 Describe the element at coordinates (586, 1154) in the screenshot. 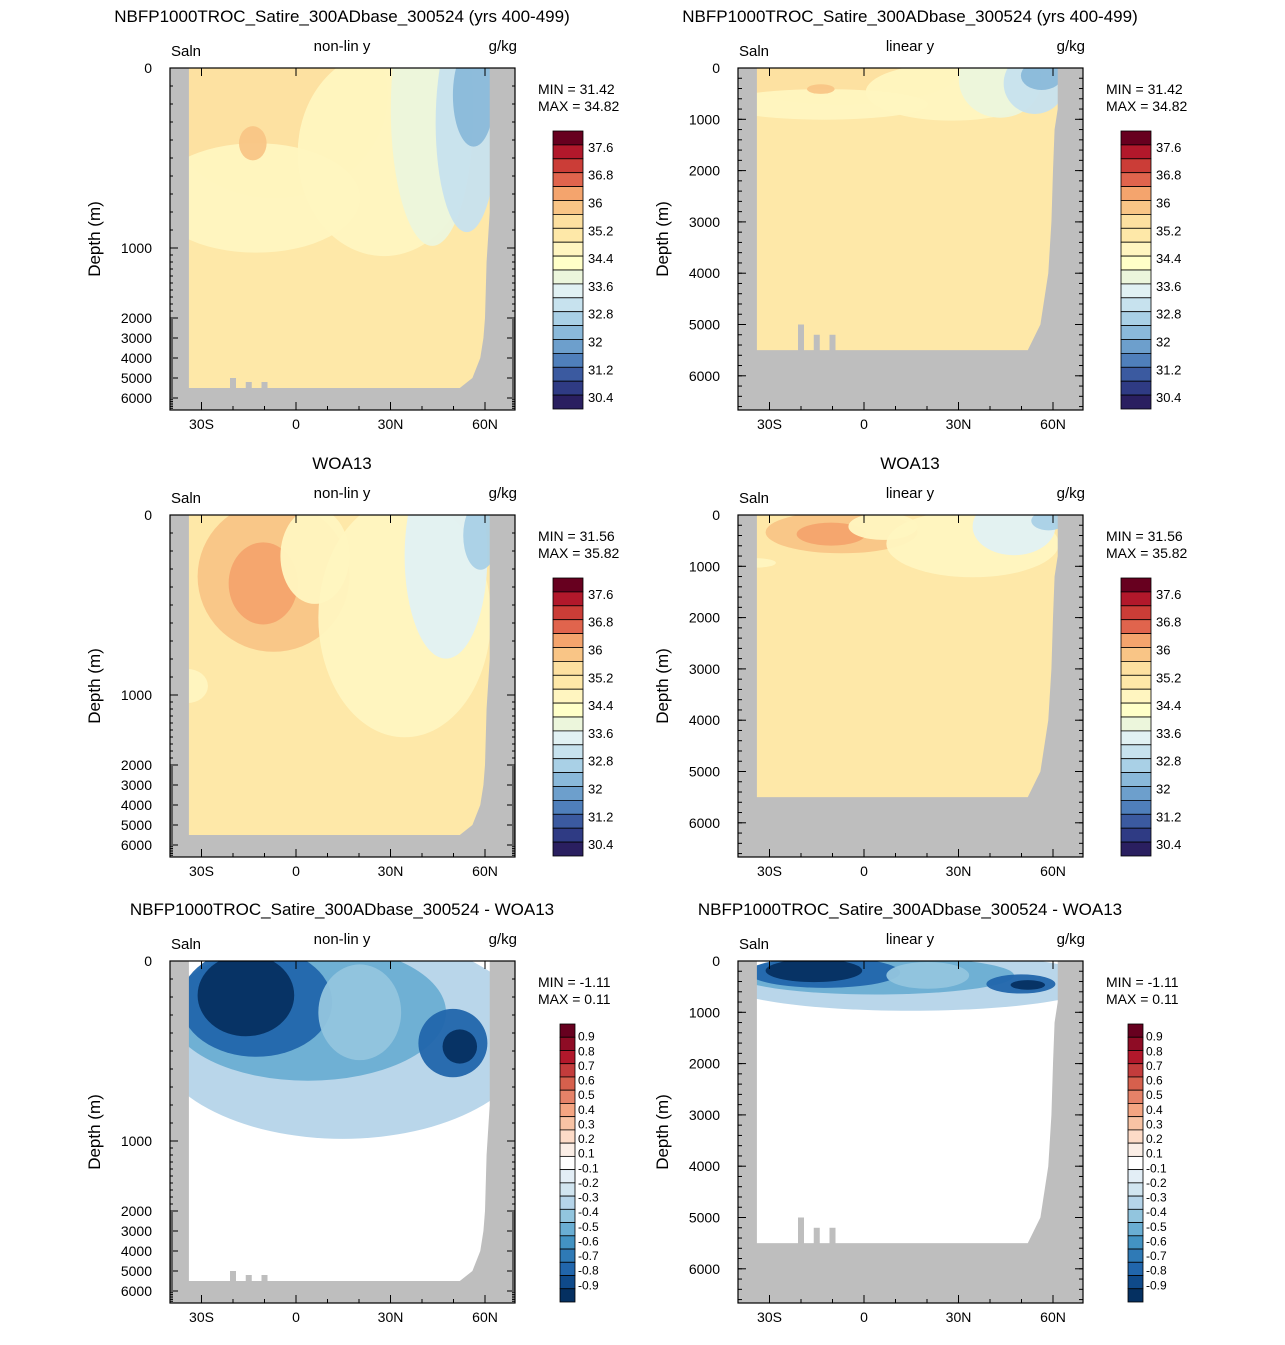

I see `colorbar-label: 0.1` at that location.